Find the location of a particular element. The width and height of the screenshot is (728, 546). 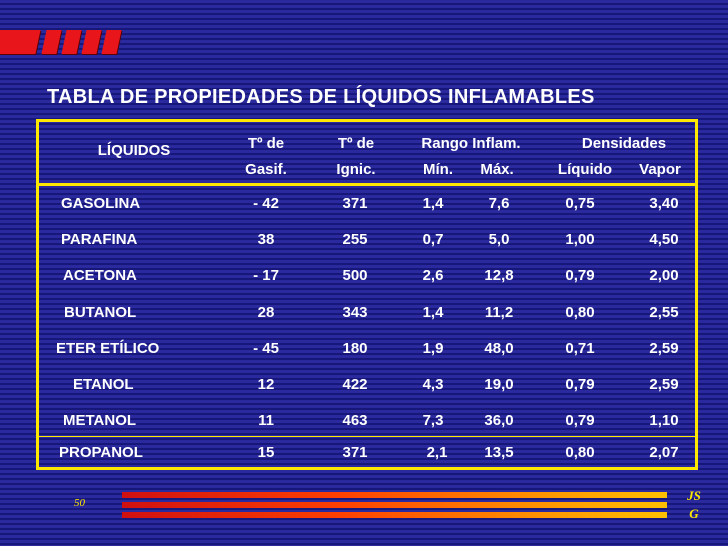

row-min-cell: 1,9 is located at coordinates (433, 348).